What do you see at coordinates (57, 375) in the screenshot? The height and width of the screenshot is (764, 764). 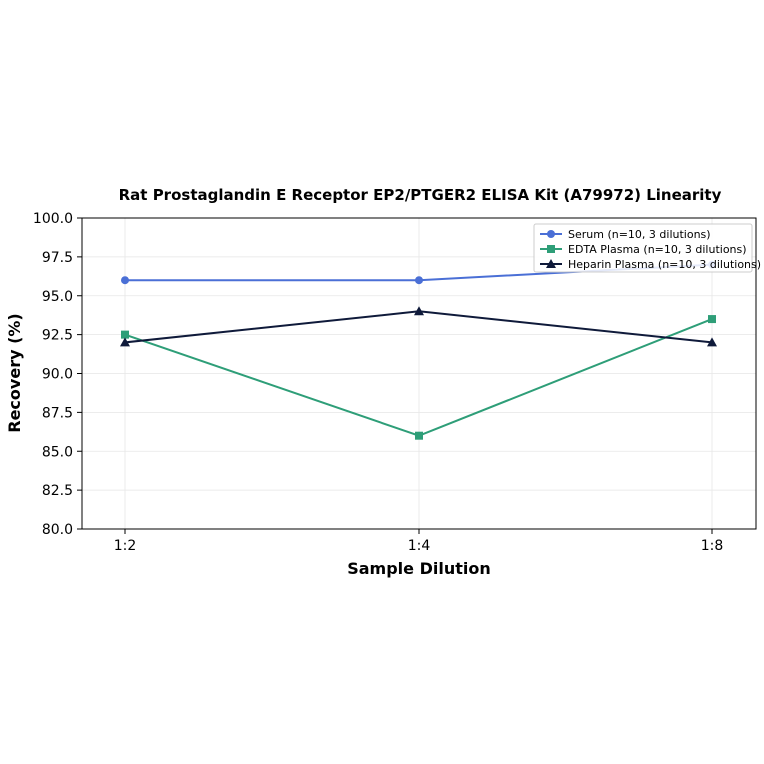 I see `y-tick-label: 90.0` at bounding box center [57, 375].